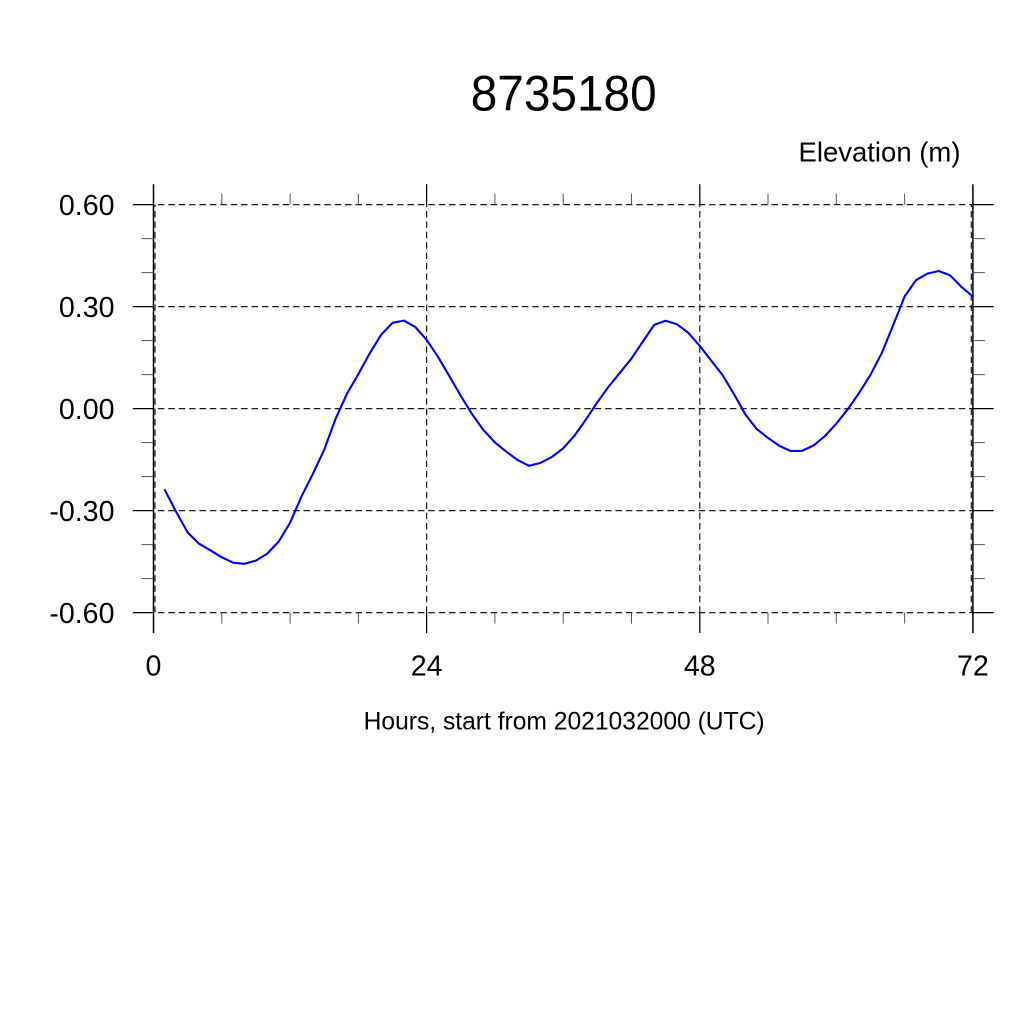 This screenshot has width=1024, height=1029. What do you see at coordinates (700, 667) in the screenshot?
I see `svg-text: 48` at bounding box center [700, 667].